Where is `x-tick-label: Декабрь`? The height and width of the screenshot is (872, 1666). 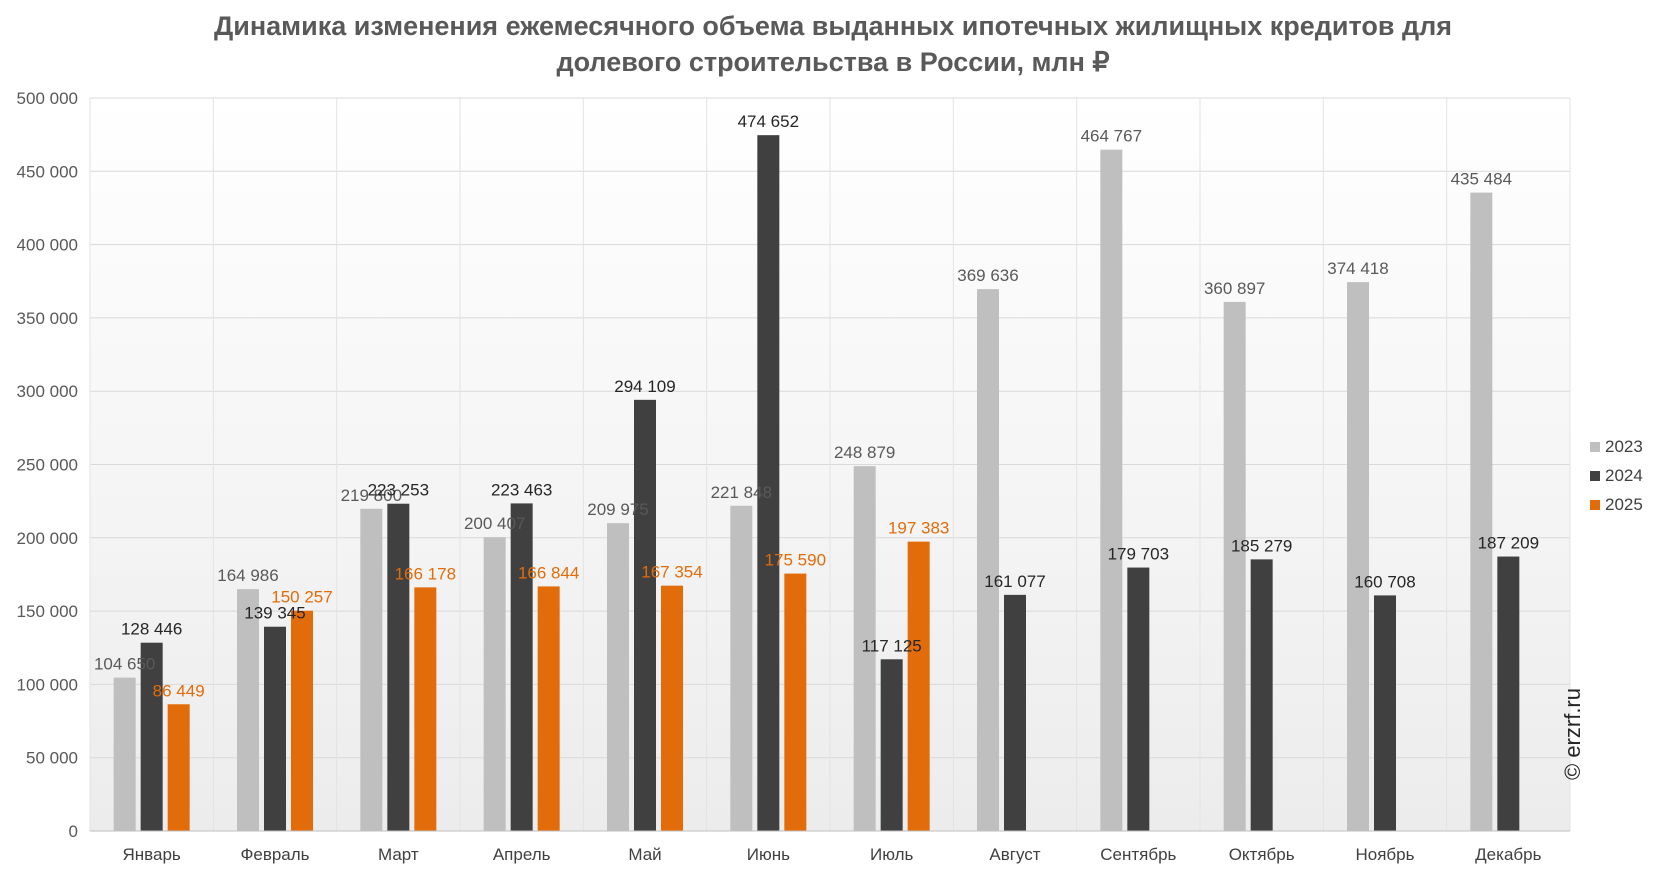
x-tick-label: Декабрь is located at coordinates (1508, 854).